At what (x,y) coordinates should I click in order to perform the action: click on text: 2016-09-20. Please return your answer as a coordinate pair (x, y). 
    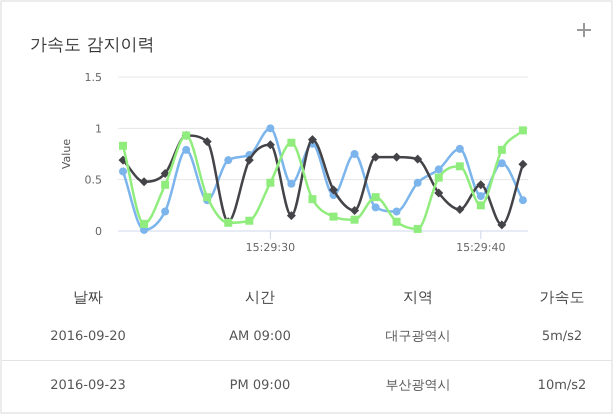
    Looking at the image, I should click on (88, 336).